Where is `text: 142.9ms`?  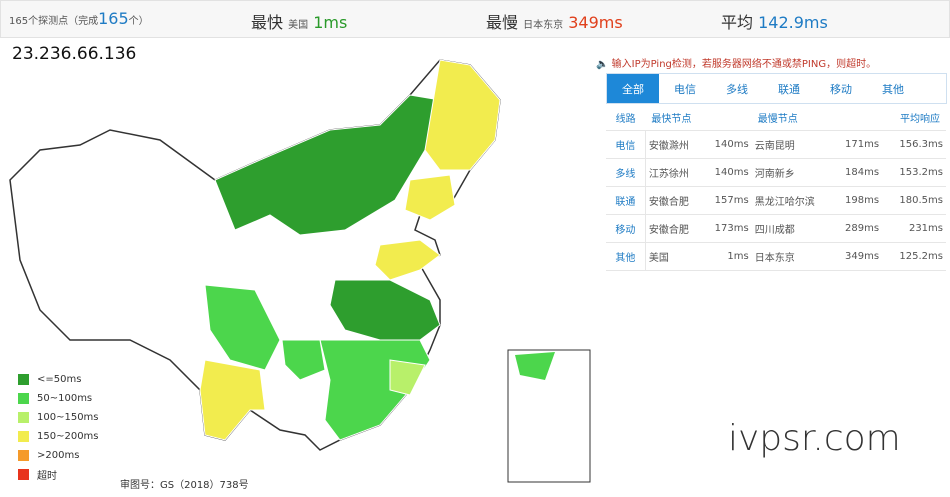 text: 142.9ms is located at coordinates (793, 22).